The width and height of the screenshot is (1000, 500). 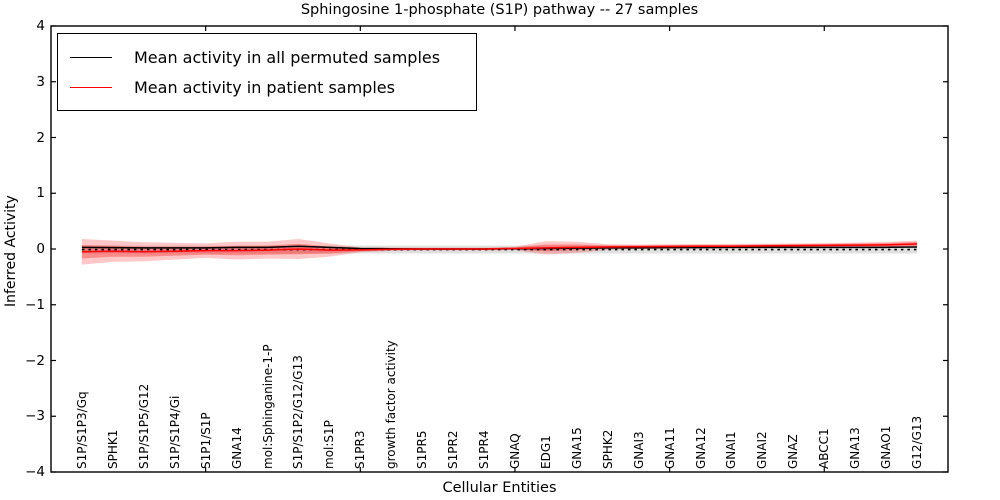 What do you see at coordinates (453, 449) in the screenshot?
I see `x-category-label: S1PR2` at bounding box center [453, 449].